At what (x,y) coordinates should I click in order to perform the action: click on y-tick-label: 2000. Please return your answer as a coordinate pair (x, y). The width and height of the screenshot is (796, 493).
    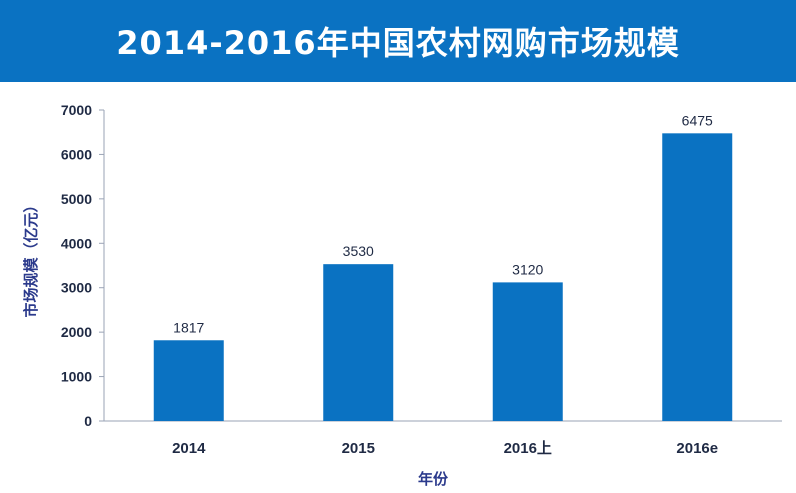
    Looking at the image, I should click on (76, 332).